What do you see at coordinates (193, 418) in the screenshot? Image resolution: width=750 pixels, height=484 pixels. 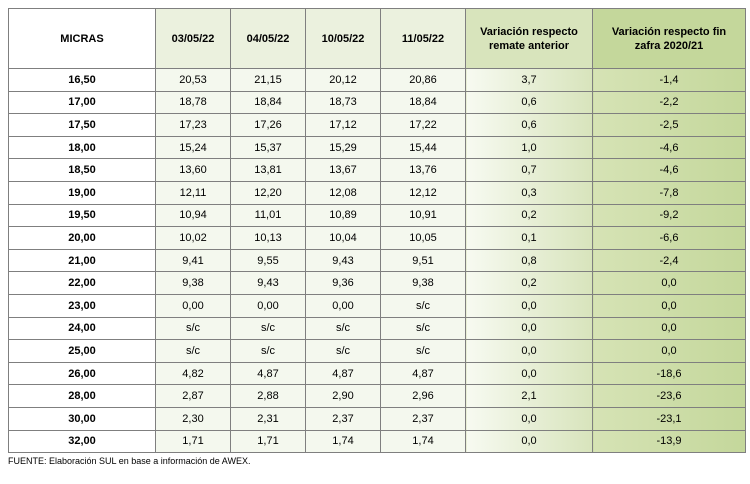 I see `value-cell: 2,30` at bounding box center [193, 418].